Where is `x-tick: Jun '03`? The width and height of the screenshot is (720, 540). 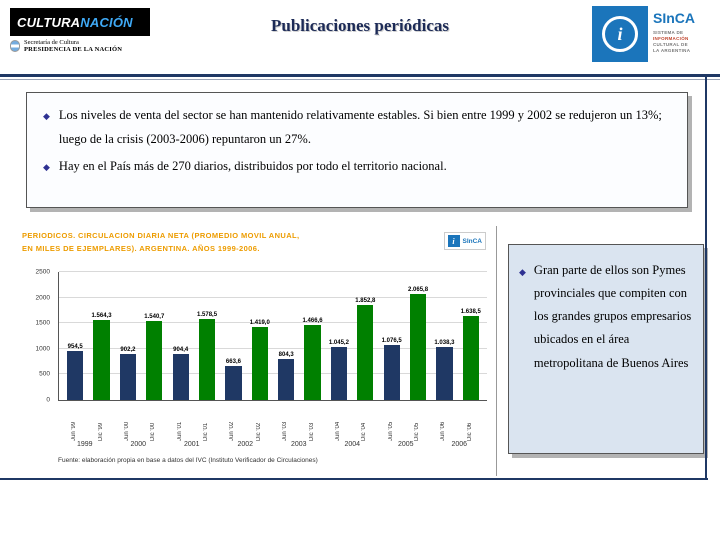 x-tick: Jun '03 is located at coordinates (285, 421).